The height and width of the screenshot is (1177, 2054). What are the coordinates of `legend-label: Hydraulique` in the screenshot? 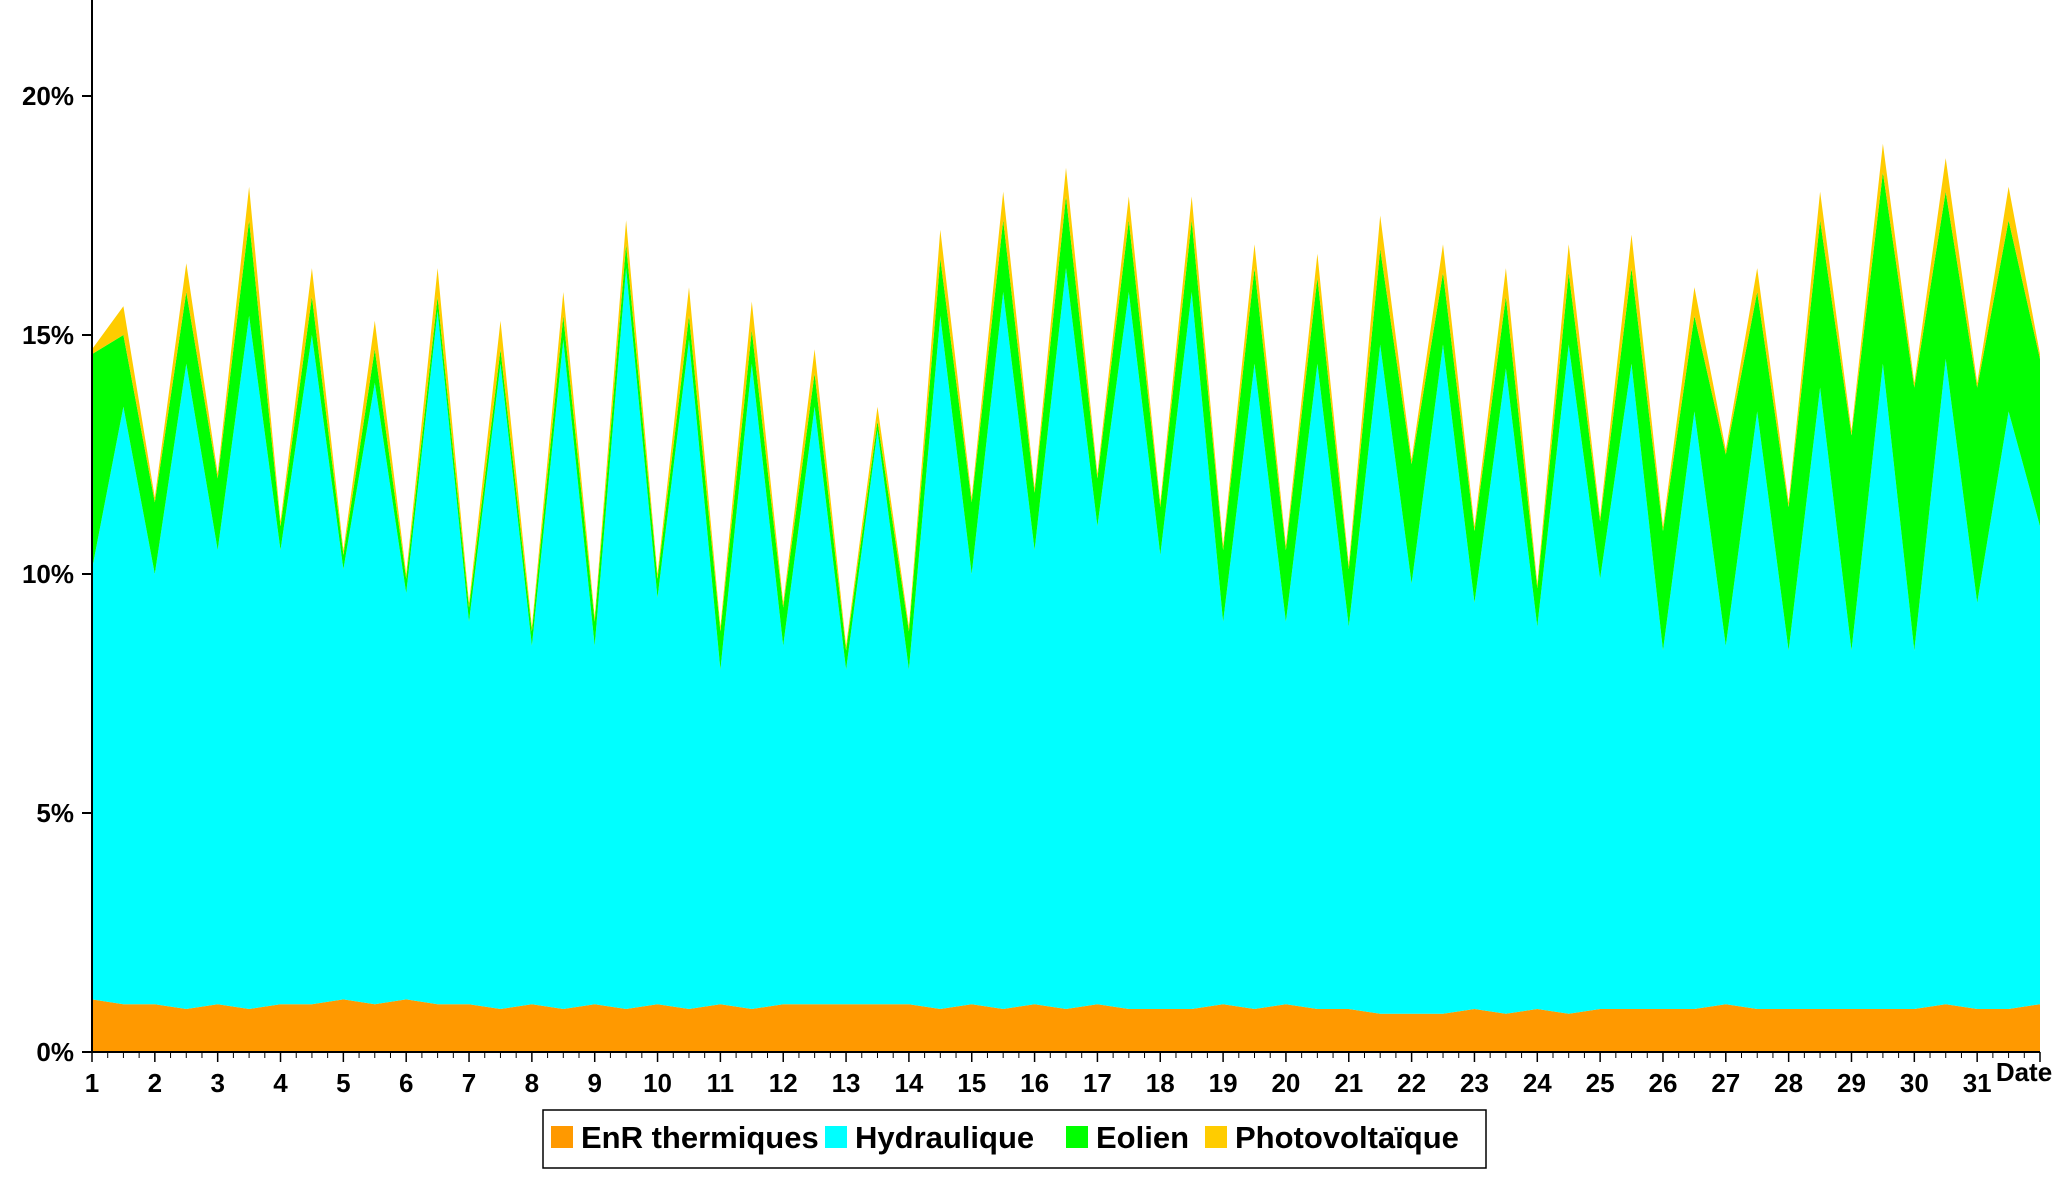 It's located at (944, 1137).